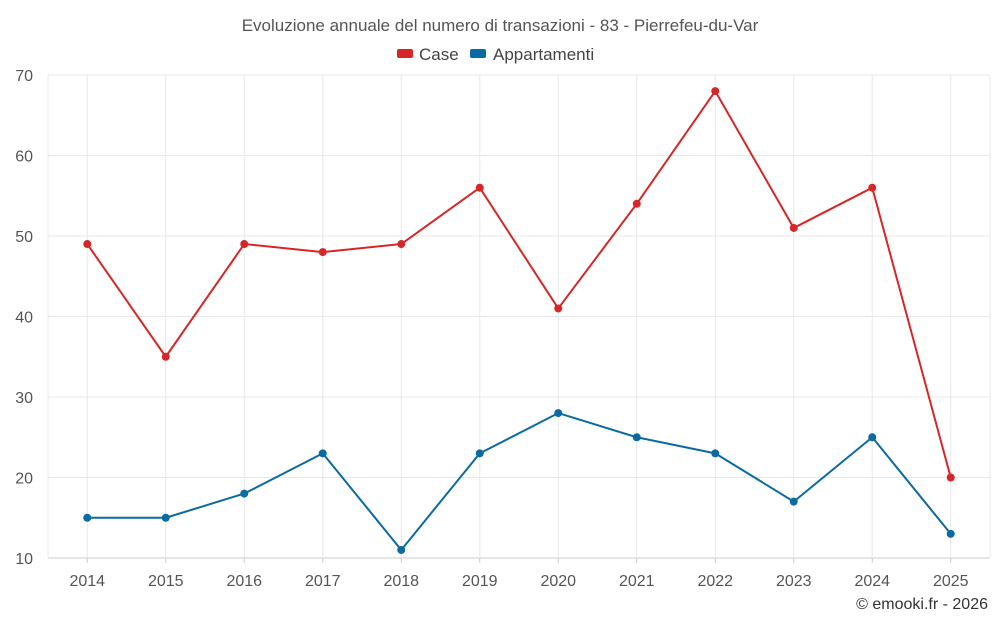  Describe the element at coordinates (715, 91) in the screenshot. I see `data-point-case-2022` at that location.